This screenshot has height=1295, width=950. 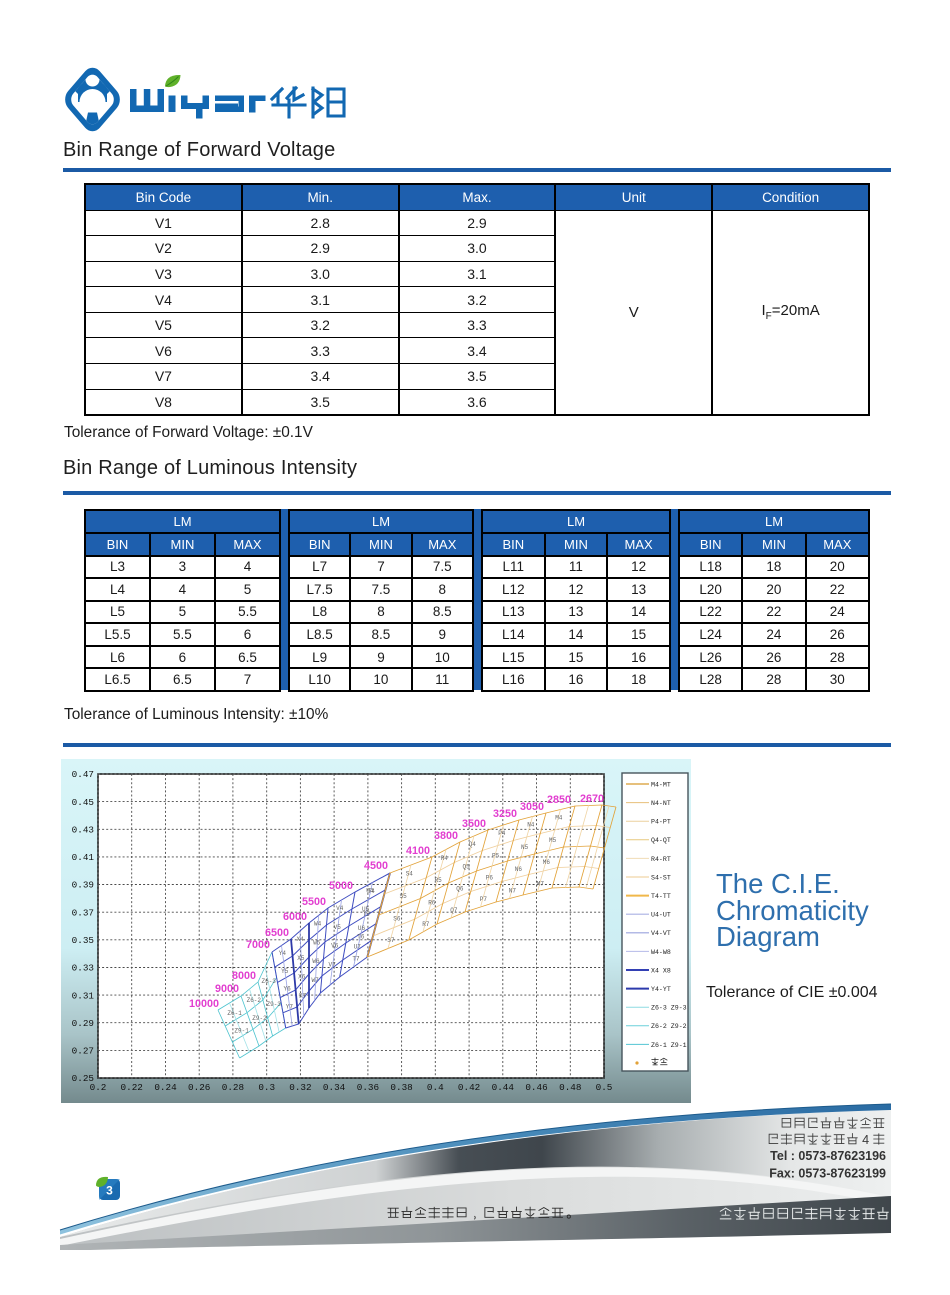 What do you see at coordinates (274, 1004) in the screenshot?
I see `svg-text: Z9-3` at bounding box center [274, 1004].